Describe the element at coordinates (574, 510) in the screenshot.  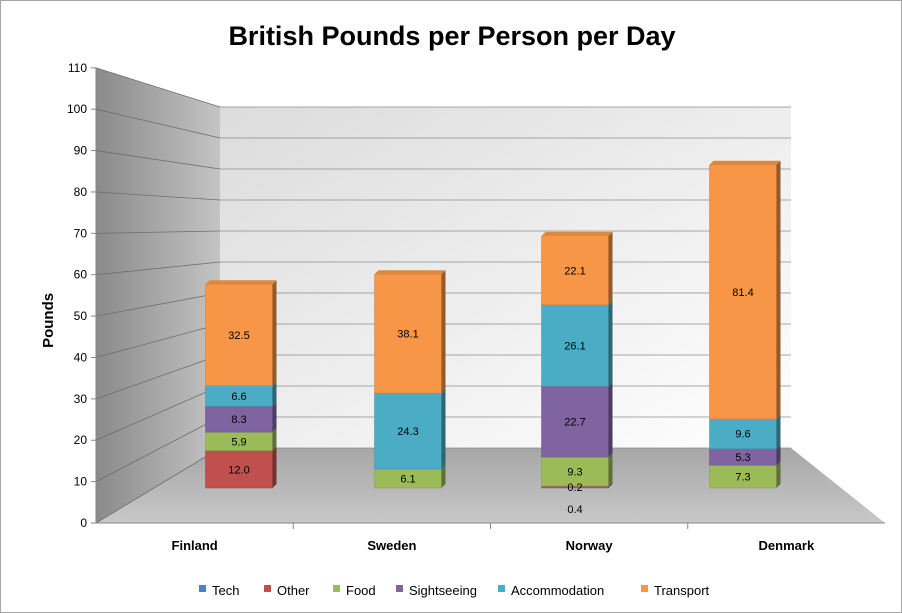
I see `data-label: 0.4` at that location.